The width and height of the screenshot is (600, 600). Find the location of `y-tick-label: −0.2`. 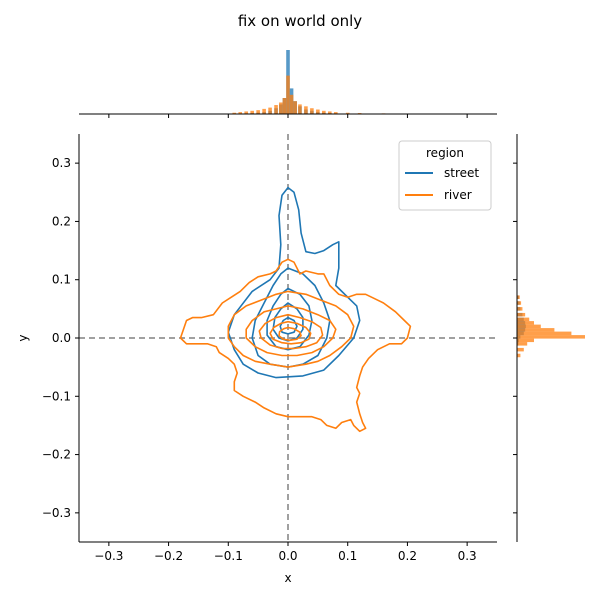

y-tick-label: −0.2 is located at coordinates (56, 455).